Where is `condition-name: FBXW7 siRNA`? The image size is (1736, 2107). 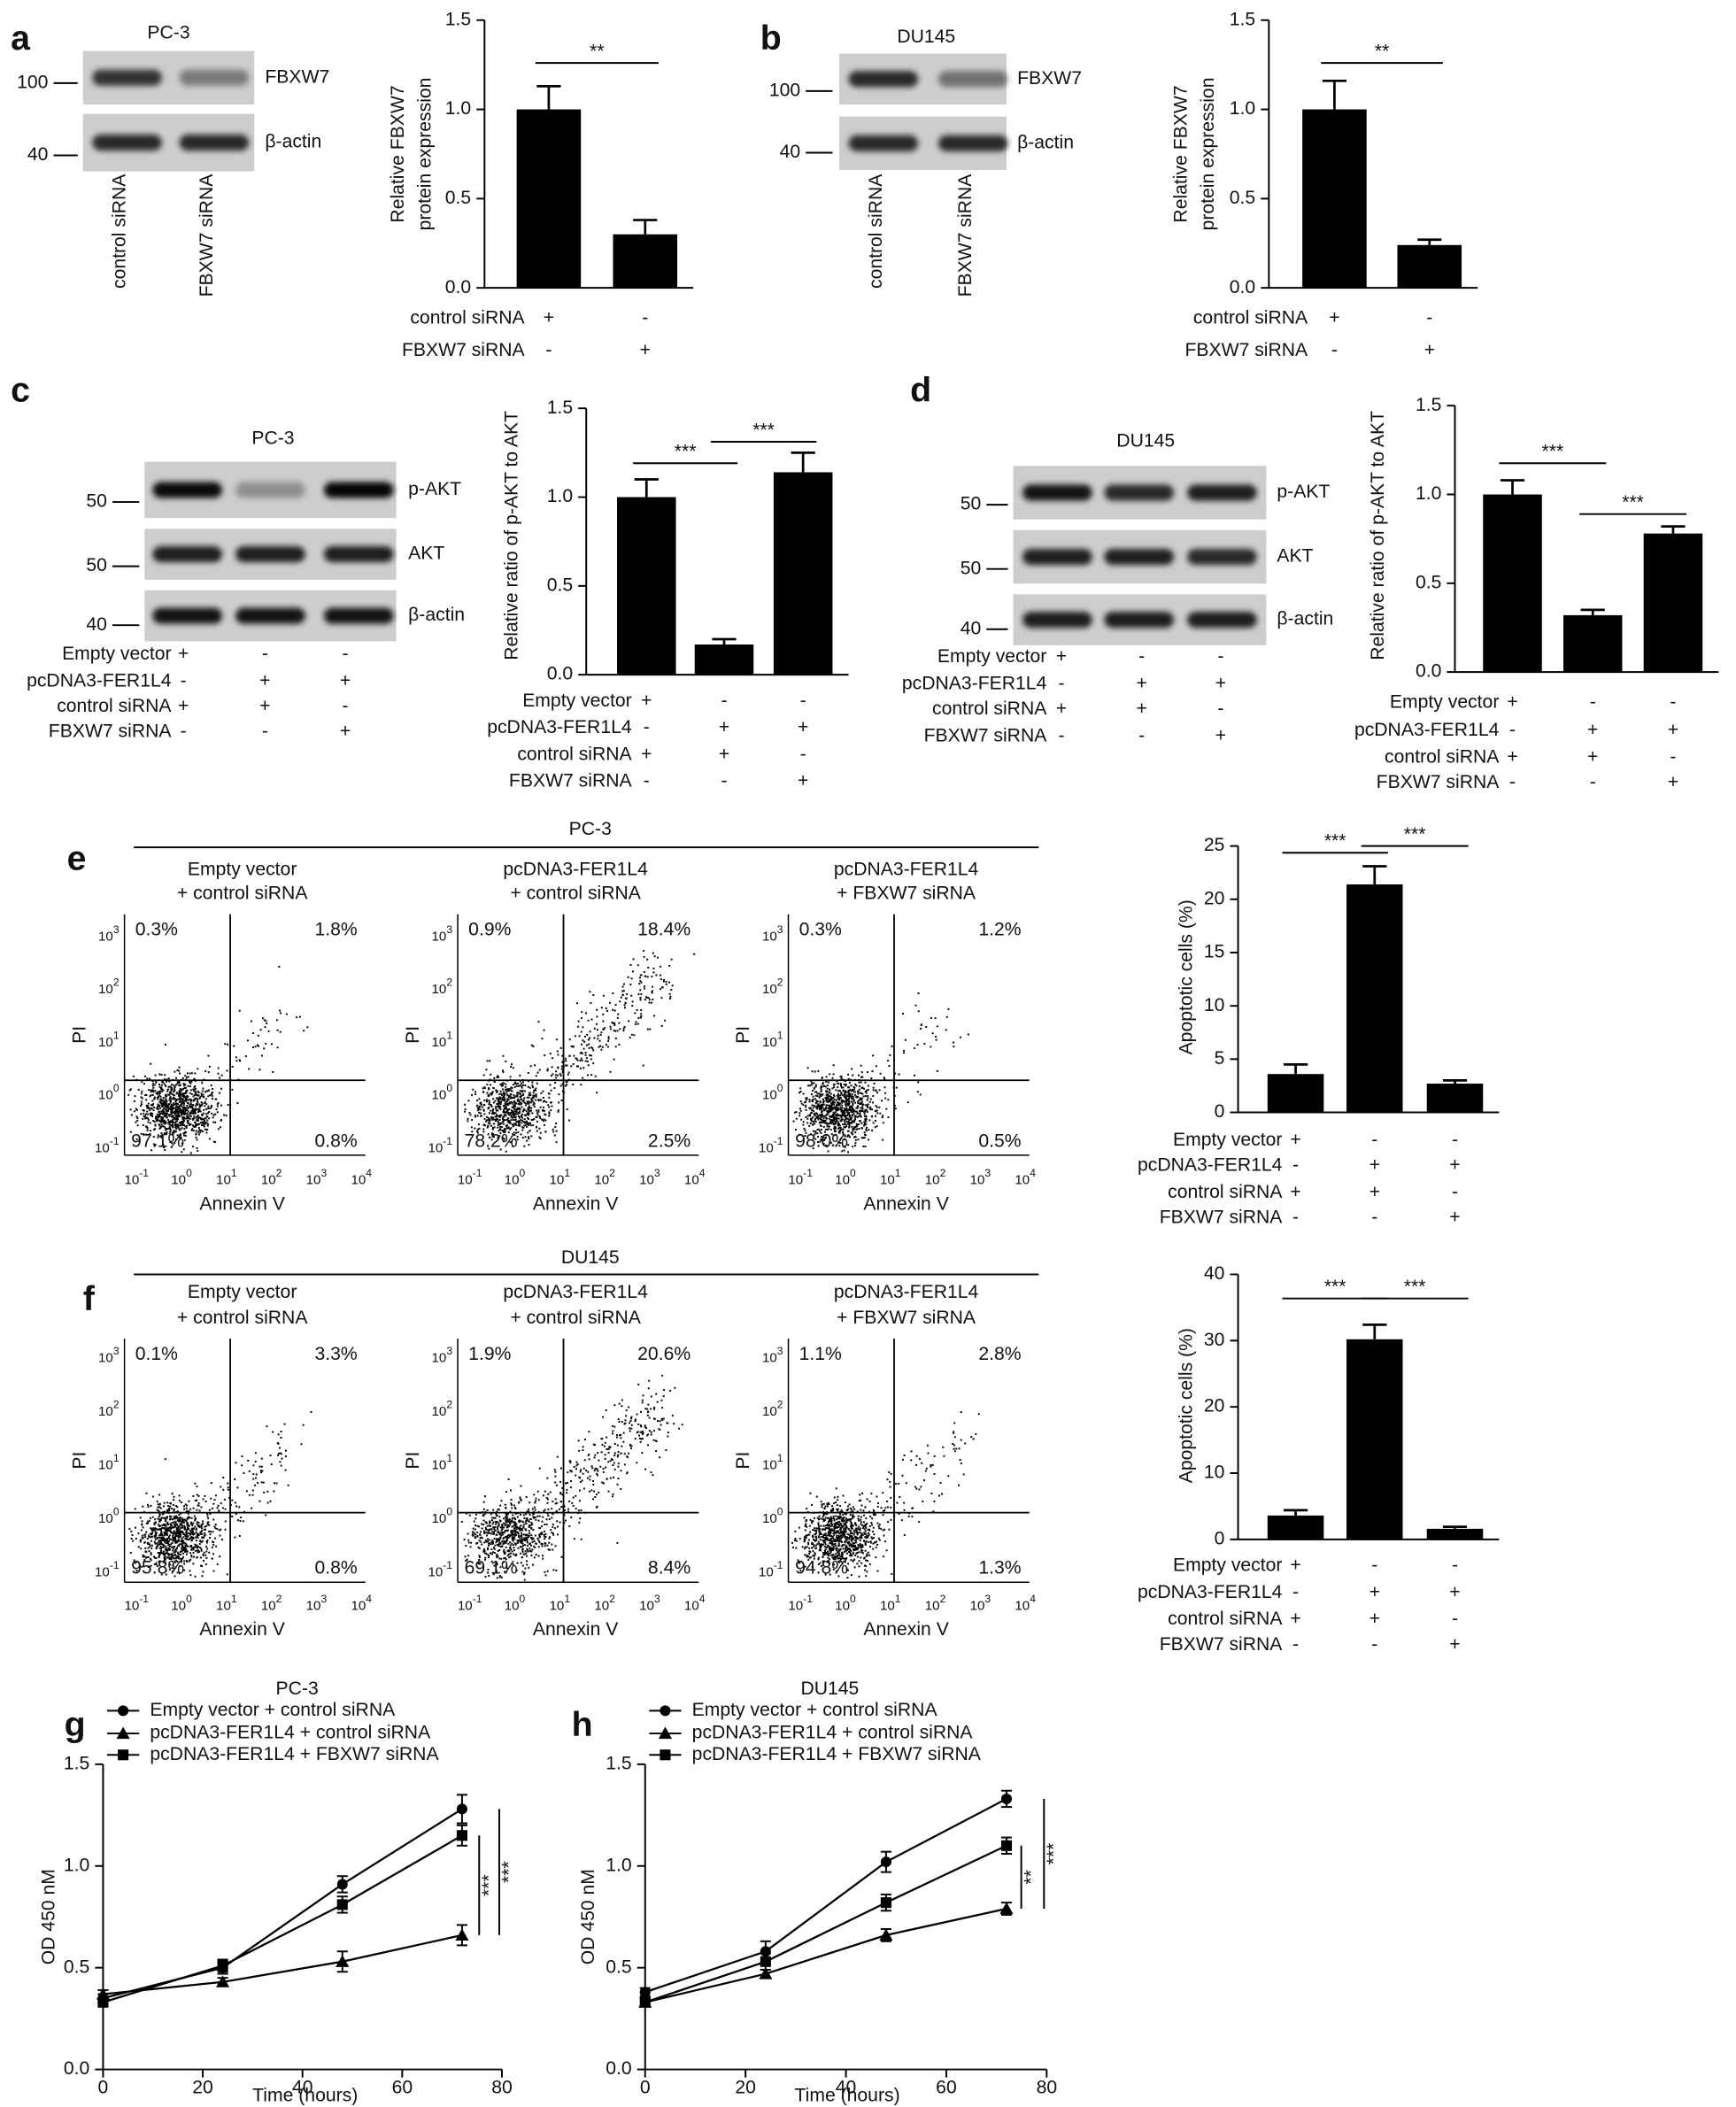 condition-name: FBXW7 siRNA is located at coordinates (111, 732).